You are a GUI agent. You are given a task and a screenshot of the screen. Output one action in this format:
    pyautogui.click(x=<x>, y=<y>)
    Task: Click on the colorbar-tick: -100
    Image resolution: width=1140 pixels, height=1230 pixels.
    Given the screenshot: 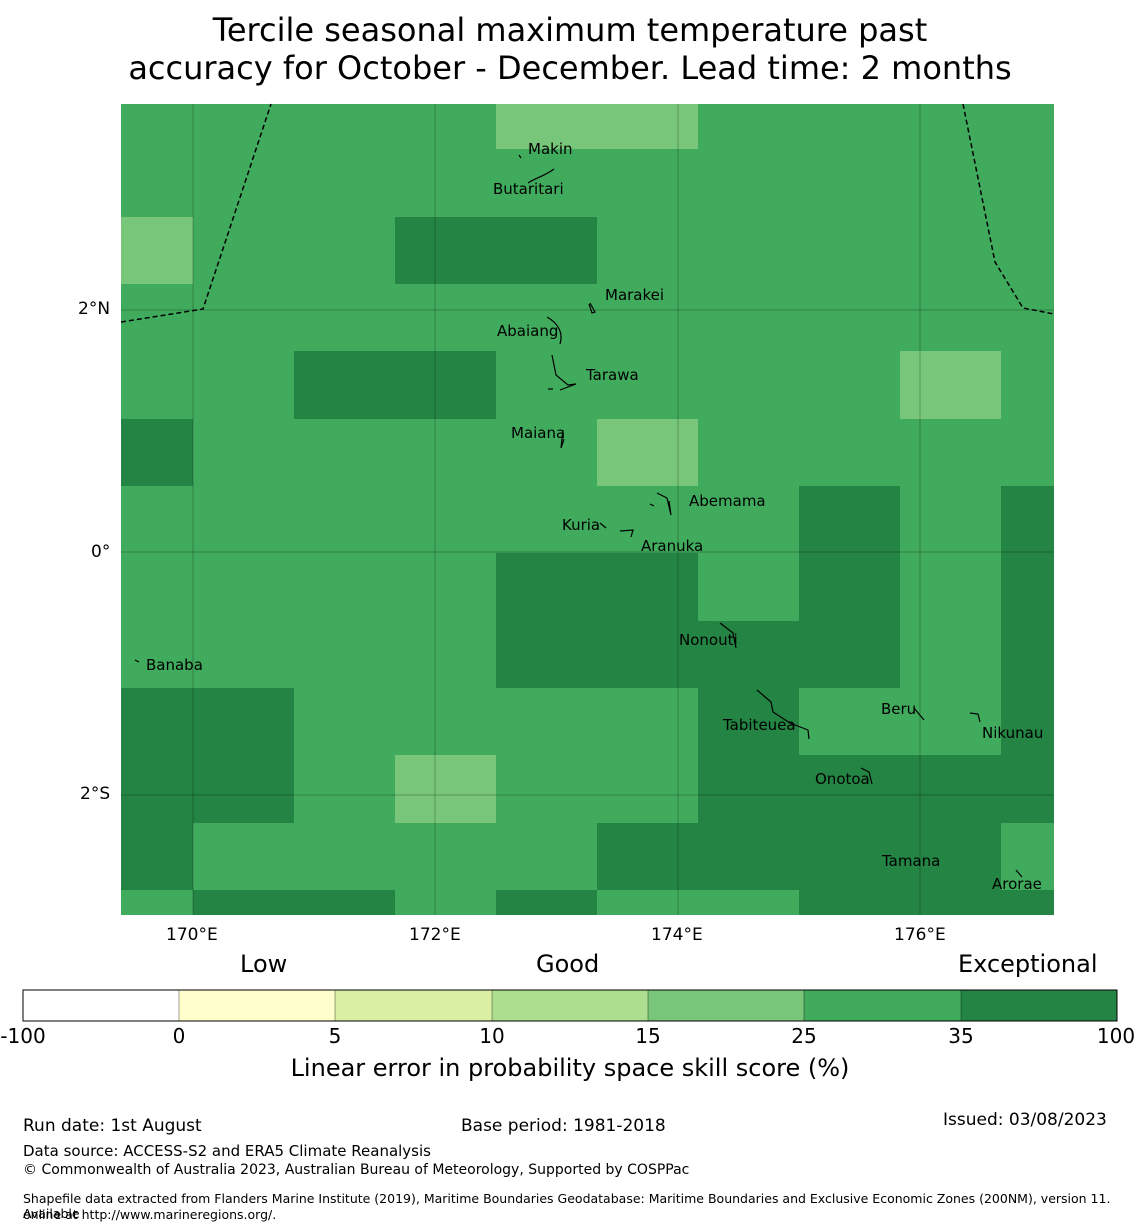 What is the action you would take?
    pyautogui.click(x=23, y=1036)
    